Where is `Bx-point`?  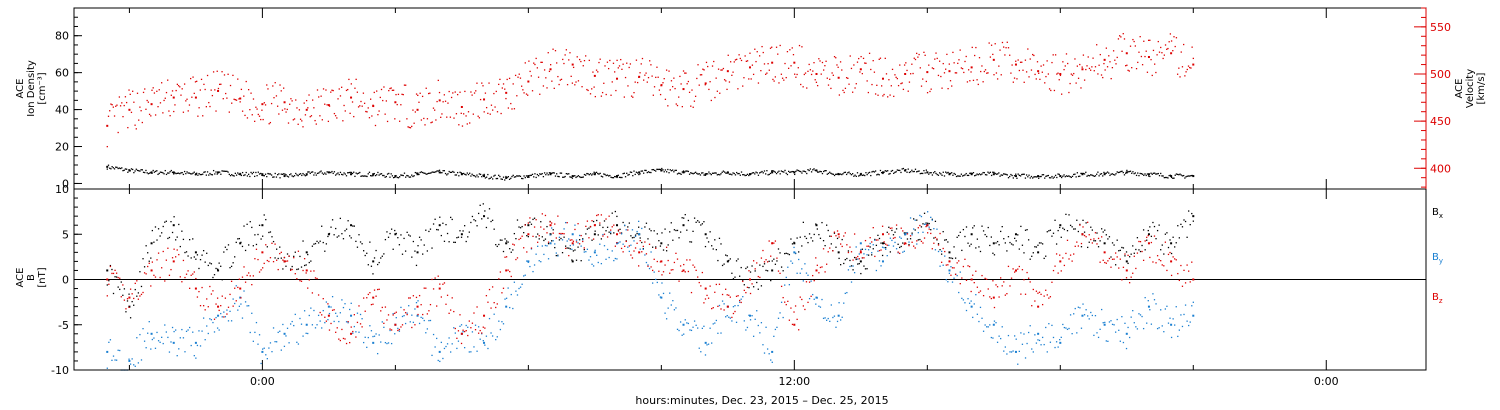 Bx-point is located at coordinates (794, 243).